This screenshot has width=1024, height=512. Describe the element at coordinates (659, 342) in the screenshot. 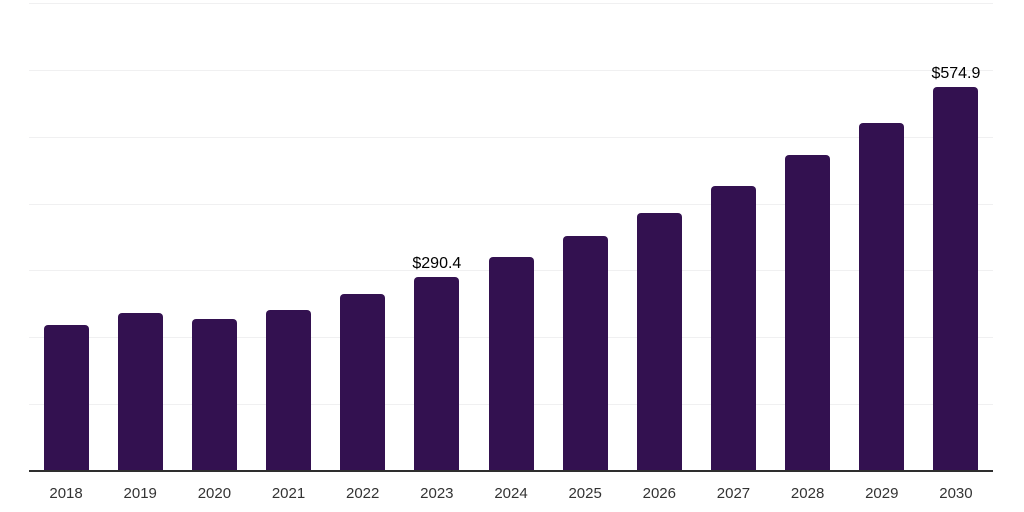

I see `bar-2026` at that location.